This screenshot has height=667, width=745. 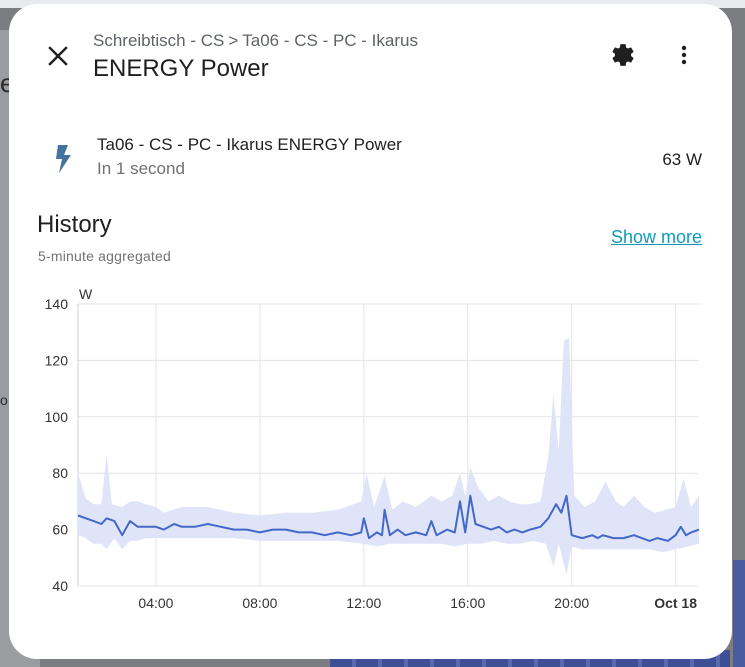 I want to click on background-bar-fragment, so click(x=739, y=613).